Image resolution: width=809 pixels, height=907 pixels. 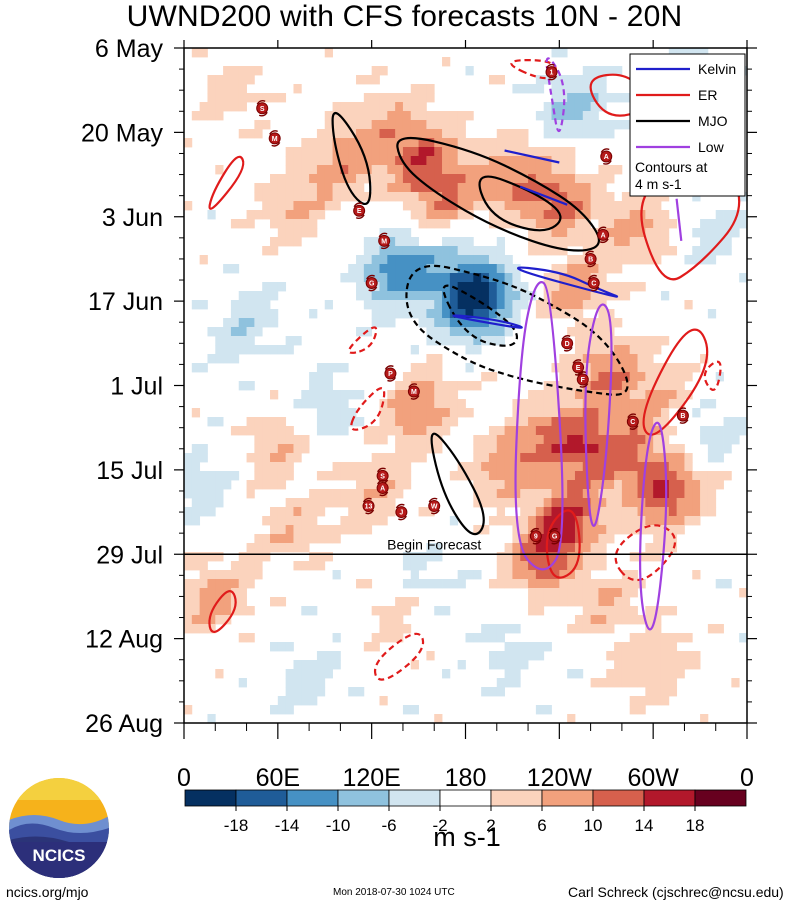 What do you see at coordinates (59, 855) in the screenshot?
I see `logo-text: NCICS` at bounding box center [59, 855].